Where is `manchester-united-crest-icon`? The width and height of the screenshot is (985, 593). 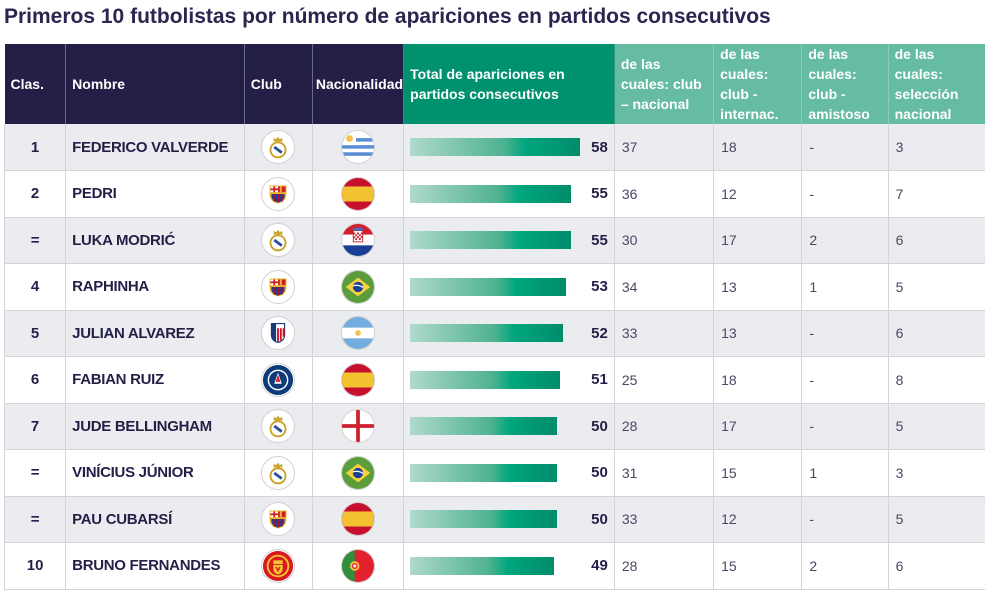 manchester-united-crest-icon is located at coordinates (278, 565).